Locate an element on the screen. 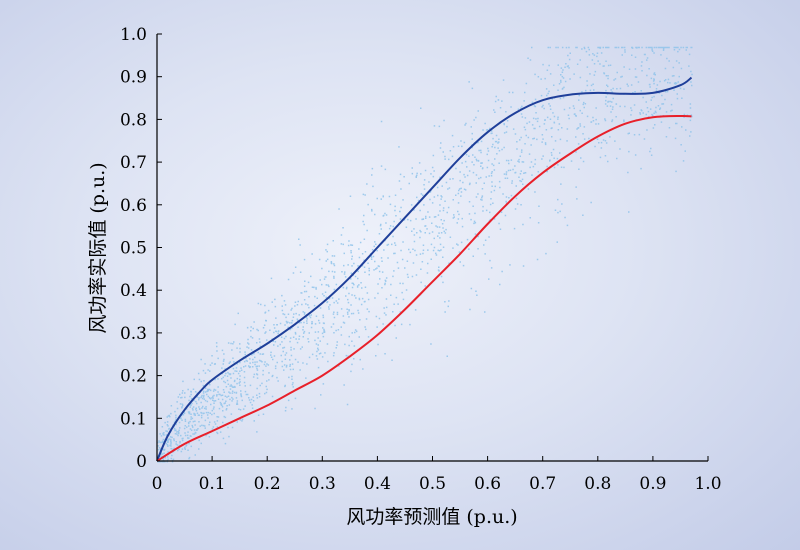 The width and height of the screenshot is (800, 550). x-tick-label: 0.9 is located at coordinates (652, 484).